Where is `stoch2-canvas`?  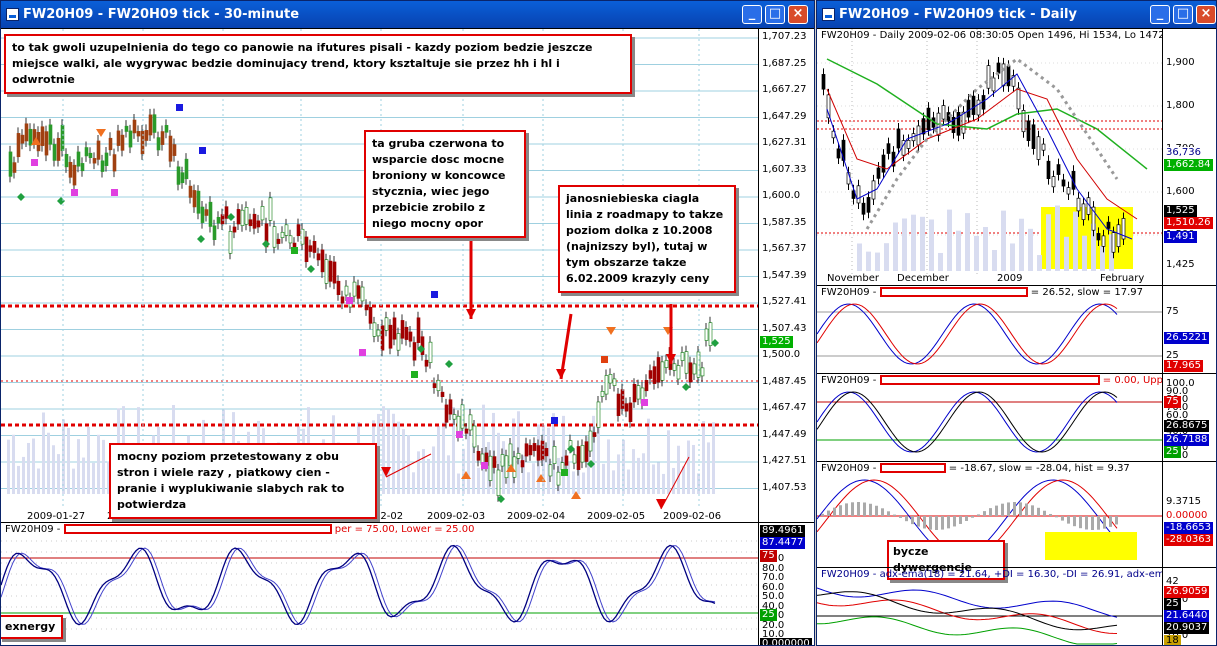
stoch2-canvas is located at coordinates (989, 418).